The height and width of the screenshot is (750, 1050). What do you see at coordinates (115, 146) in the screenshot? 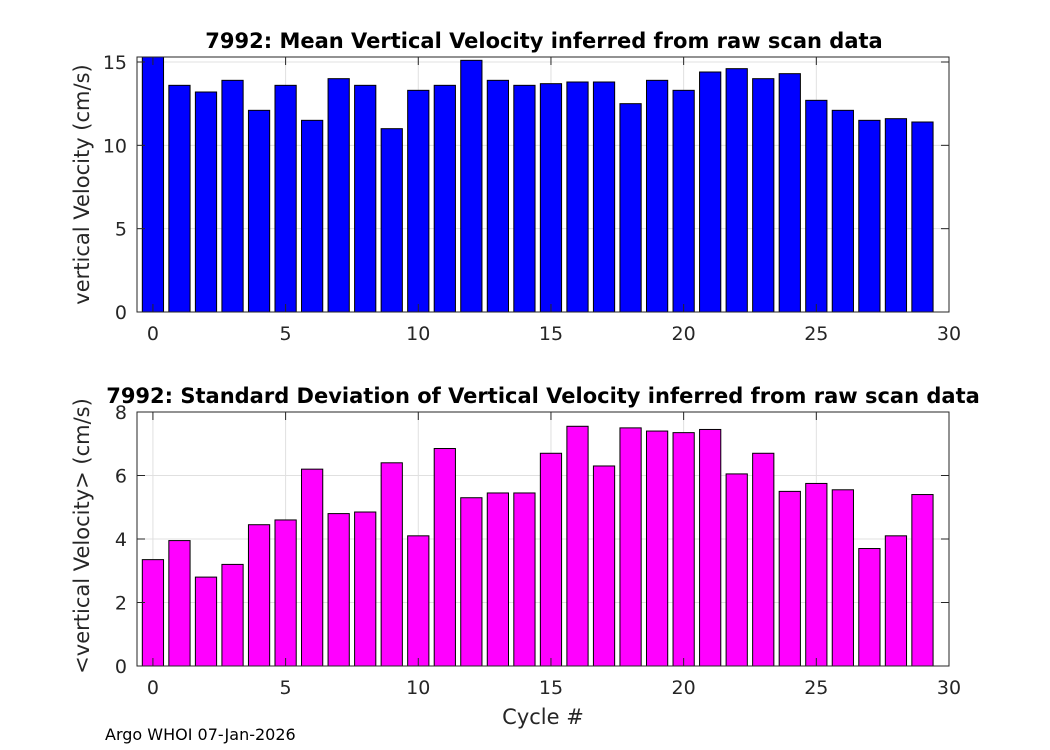
I see `mean-y-tick-label: 10` at bounding box center [115, 146].